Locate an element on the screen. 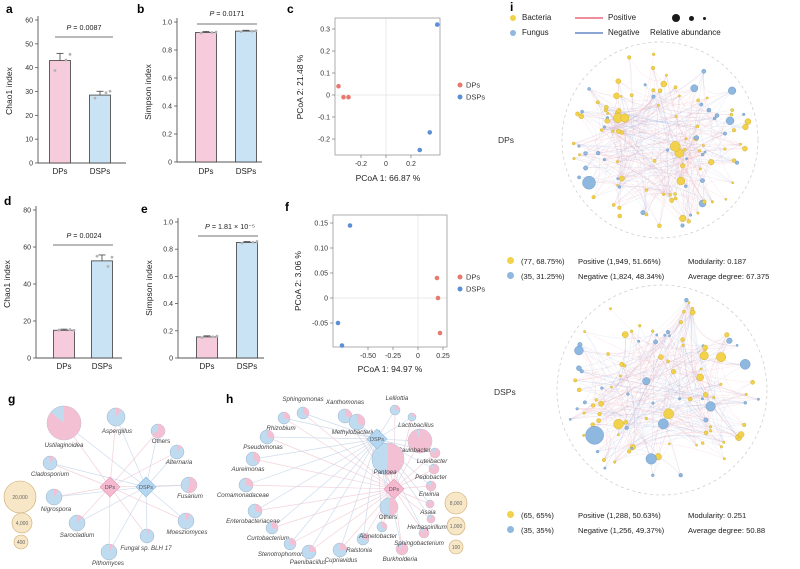 The image size is (800, 569). y-tick-label: 80 is located at coordinates (27, 211).